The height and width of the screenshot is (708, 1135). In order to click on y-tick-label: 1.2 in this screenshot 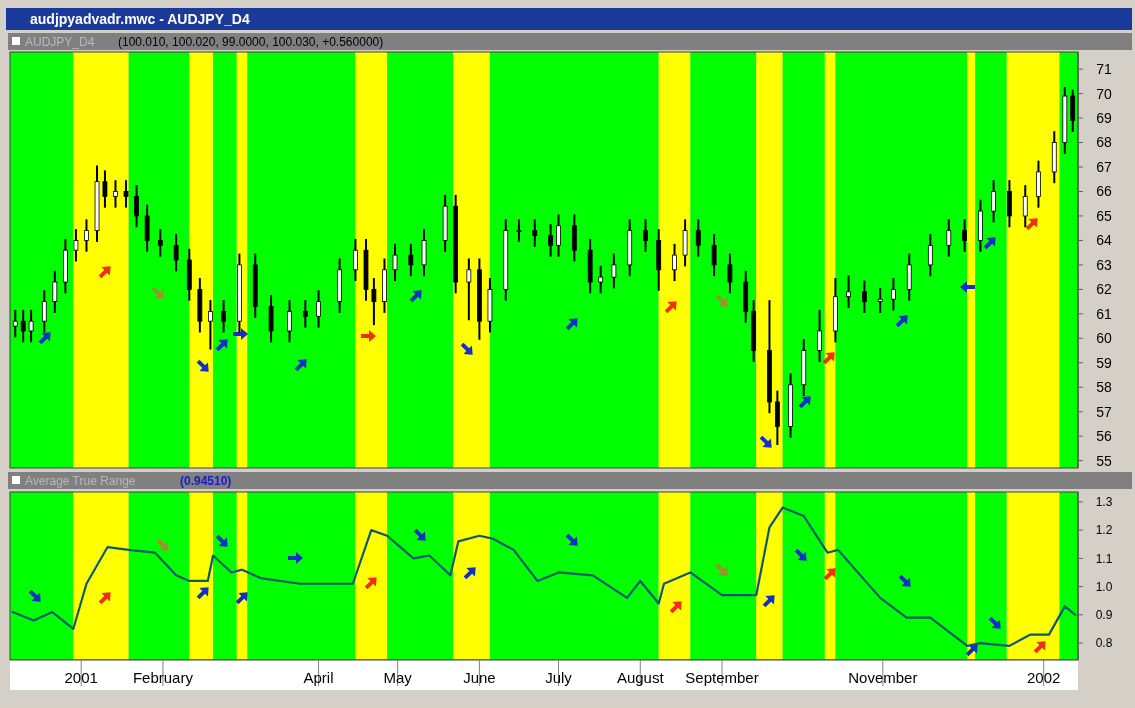, I will do `click(1104, 530)`.